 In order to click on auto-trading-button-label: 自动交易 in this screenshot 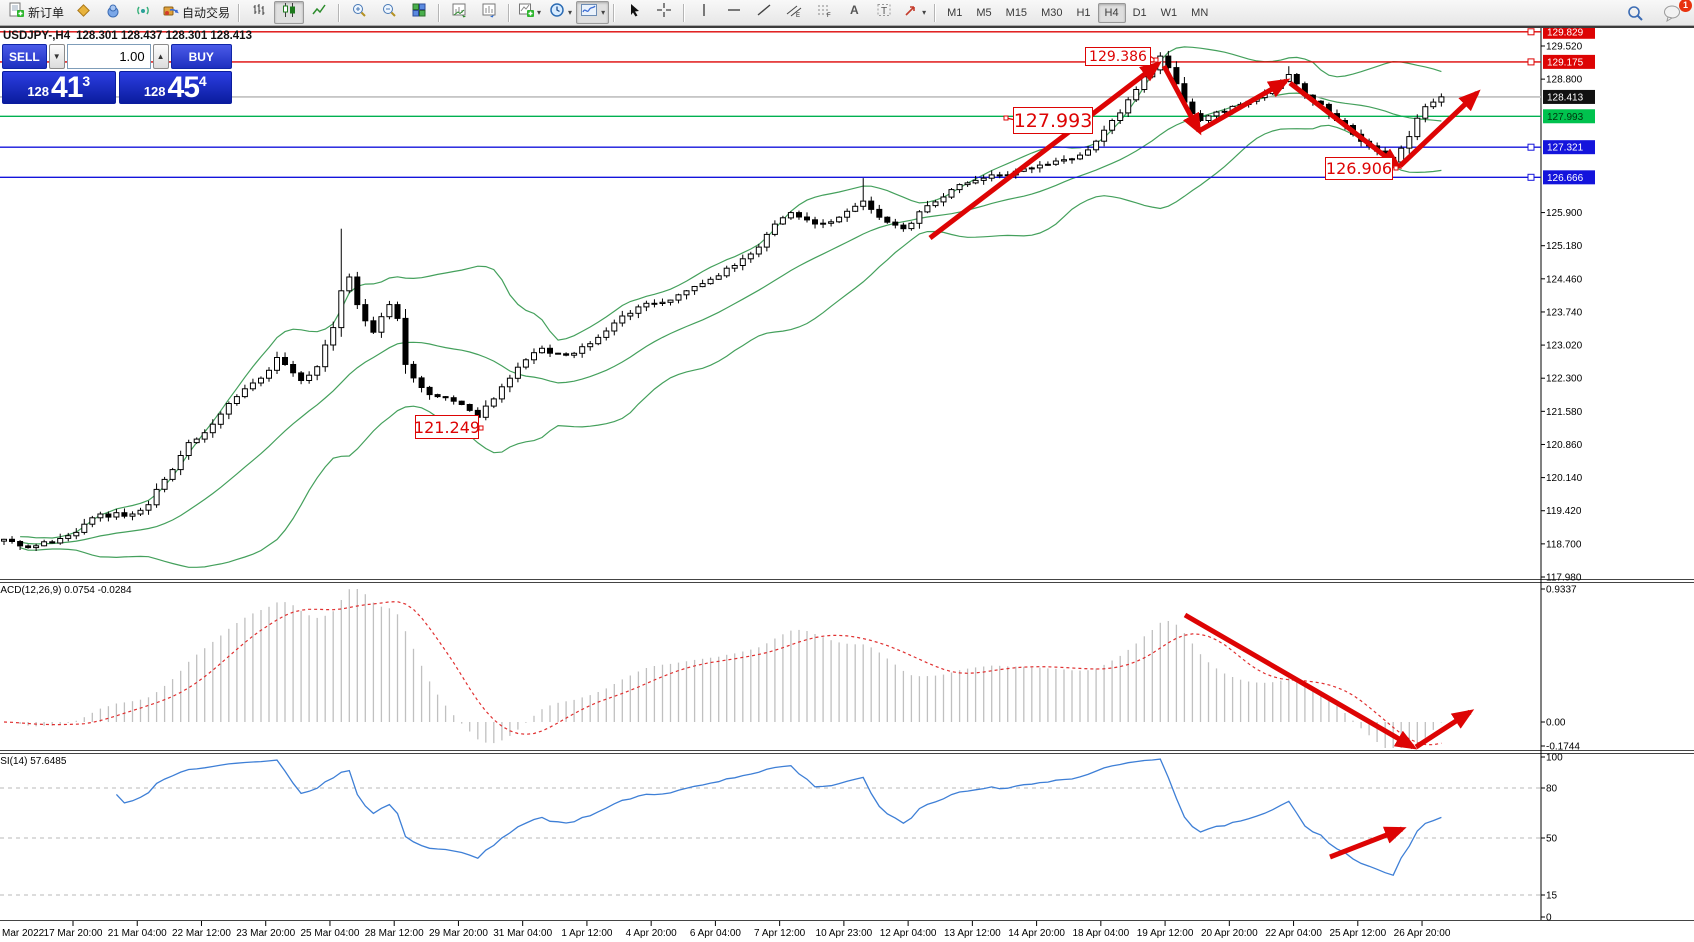, I will do `click(206, 13)`.